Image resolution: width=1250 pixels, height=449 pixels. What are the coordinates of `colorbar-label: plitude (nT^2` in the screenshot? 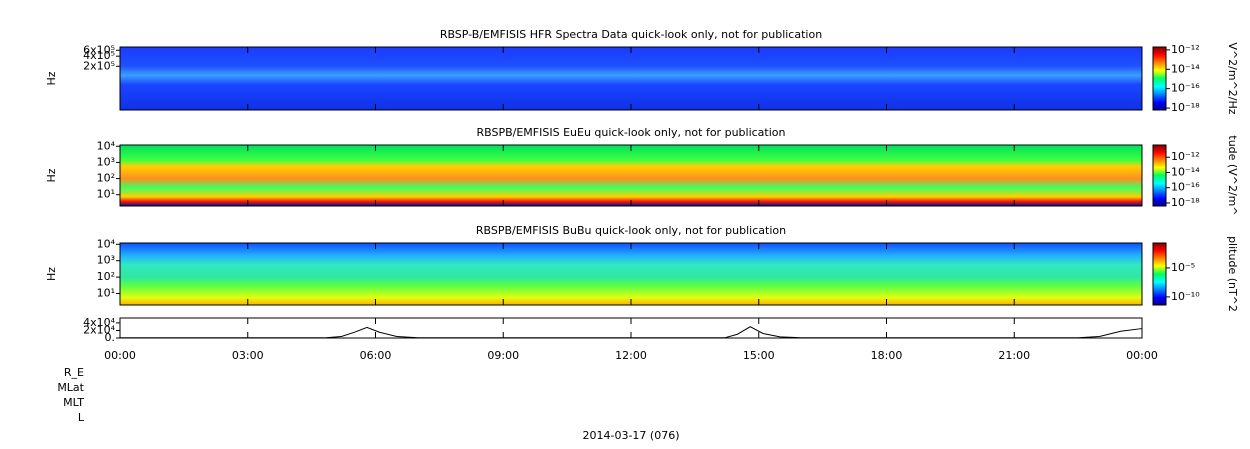 It's located at (1232, 274).